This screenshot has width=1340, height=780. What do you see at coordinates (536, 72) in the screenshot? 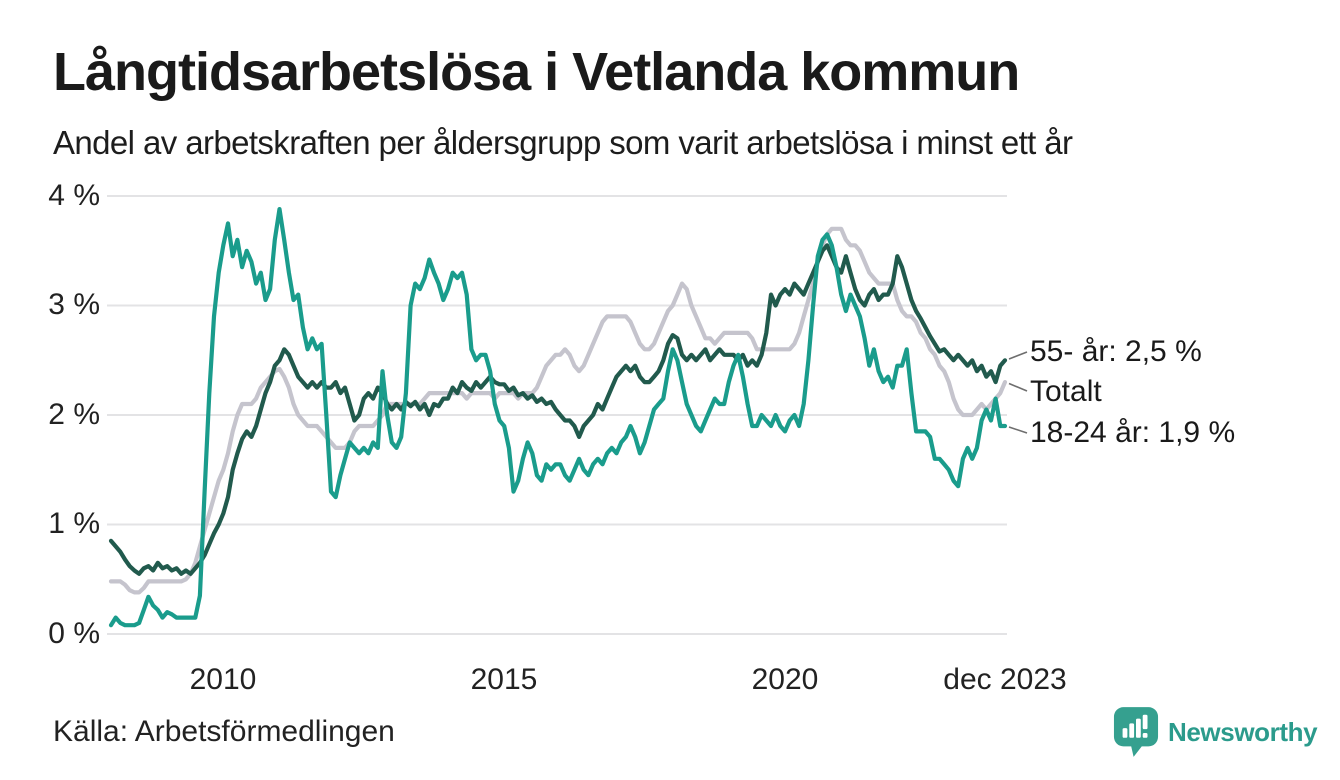
I see `page-title: Långtidsarbetslösa i Vetlanda kommun` at bounding box center [536, 72].